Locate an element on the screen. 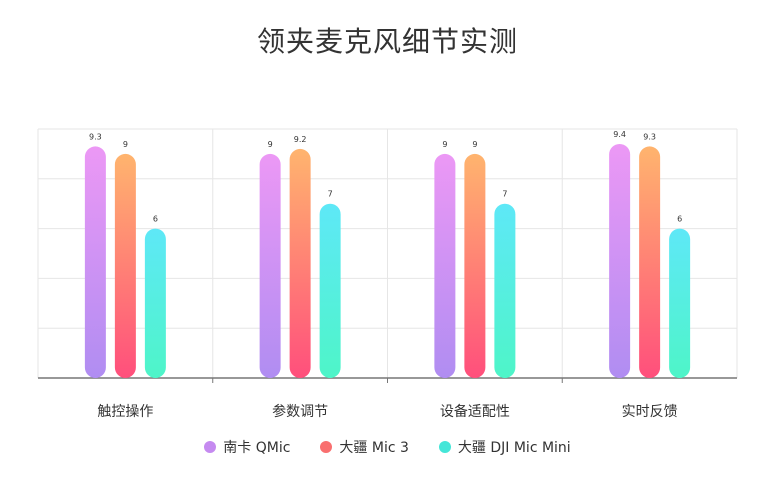 The image size is (775, 491). chart-title: 领夹麦克风细节实测 is located at coordinates (387, 41).